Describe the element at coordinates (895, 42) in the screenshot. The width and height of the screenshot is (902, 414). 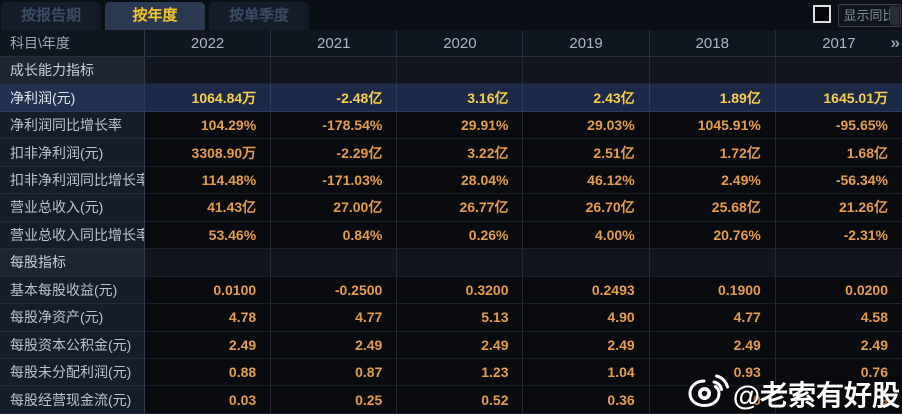
I see `more-years-chevron-icon: »` at that location.